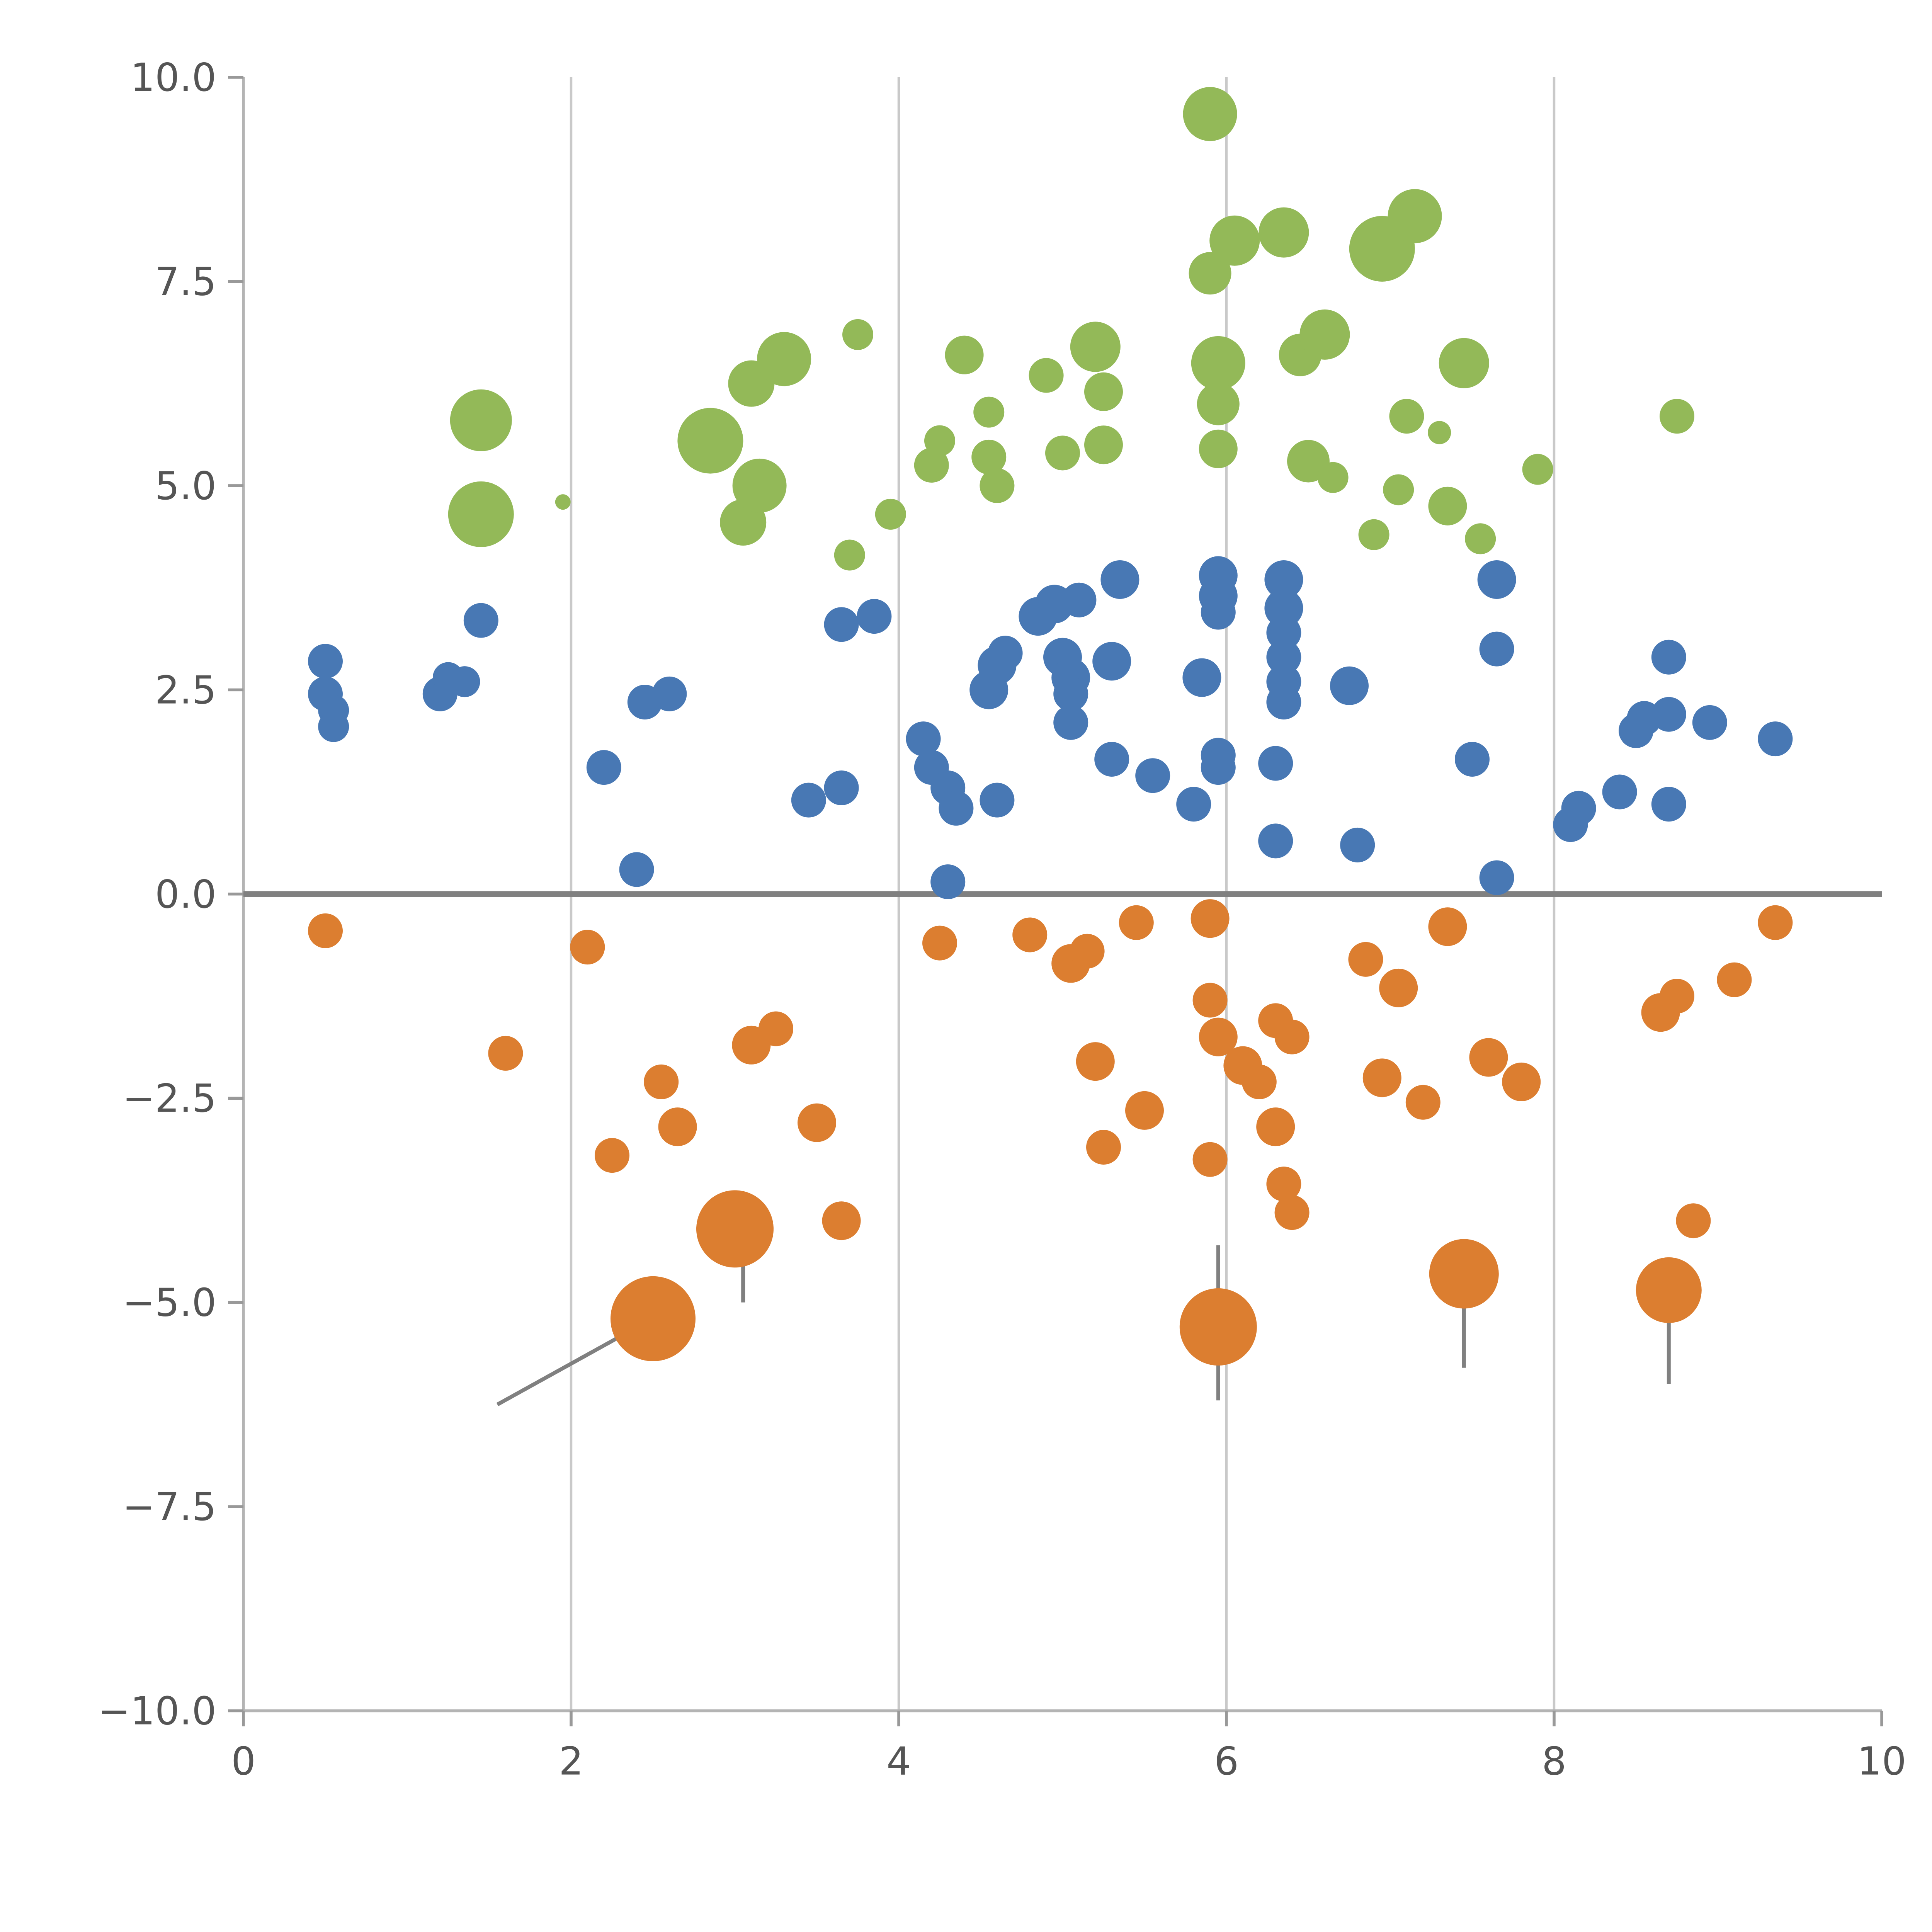 This screenshot has height=1932, width=1932. I want to click on x-tick-label-10: 10, so click(1882, 1761).